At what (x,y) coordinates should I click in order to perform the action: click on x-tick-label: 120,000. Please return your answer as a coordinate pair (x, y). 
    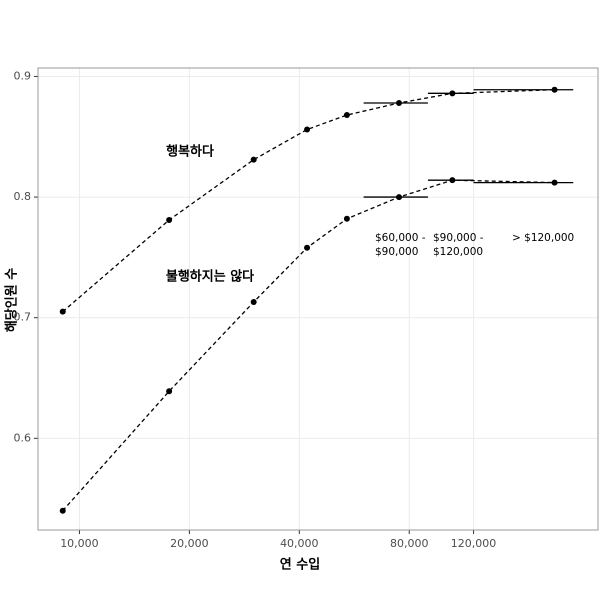
    Looking at the image, I should click on (474, 543).